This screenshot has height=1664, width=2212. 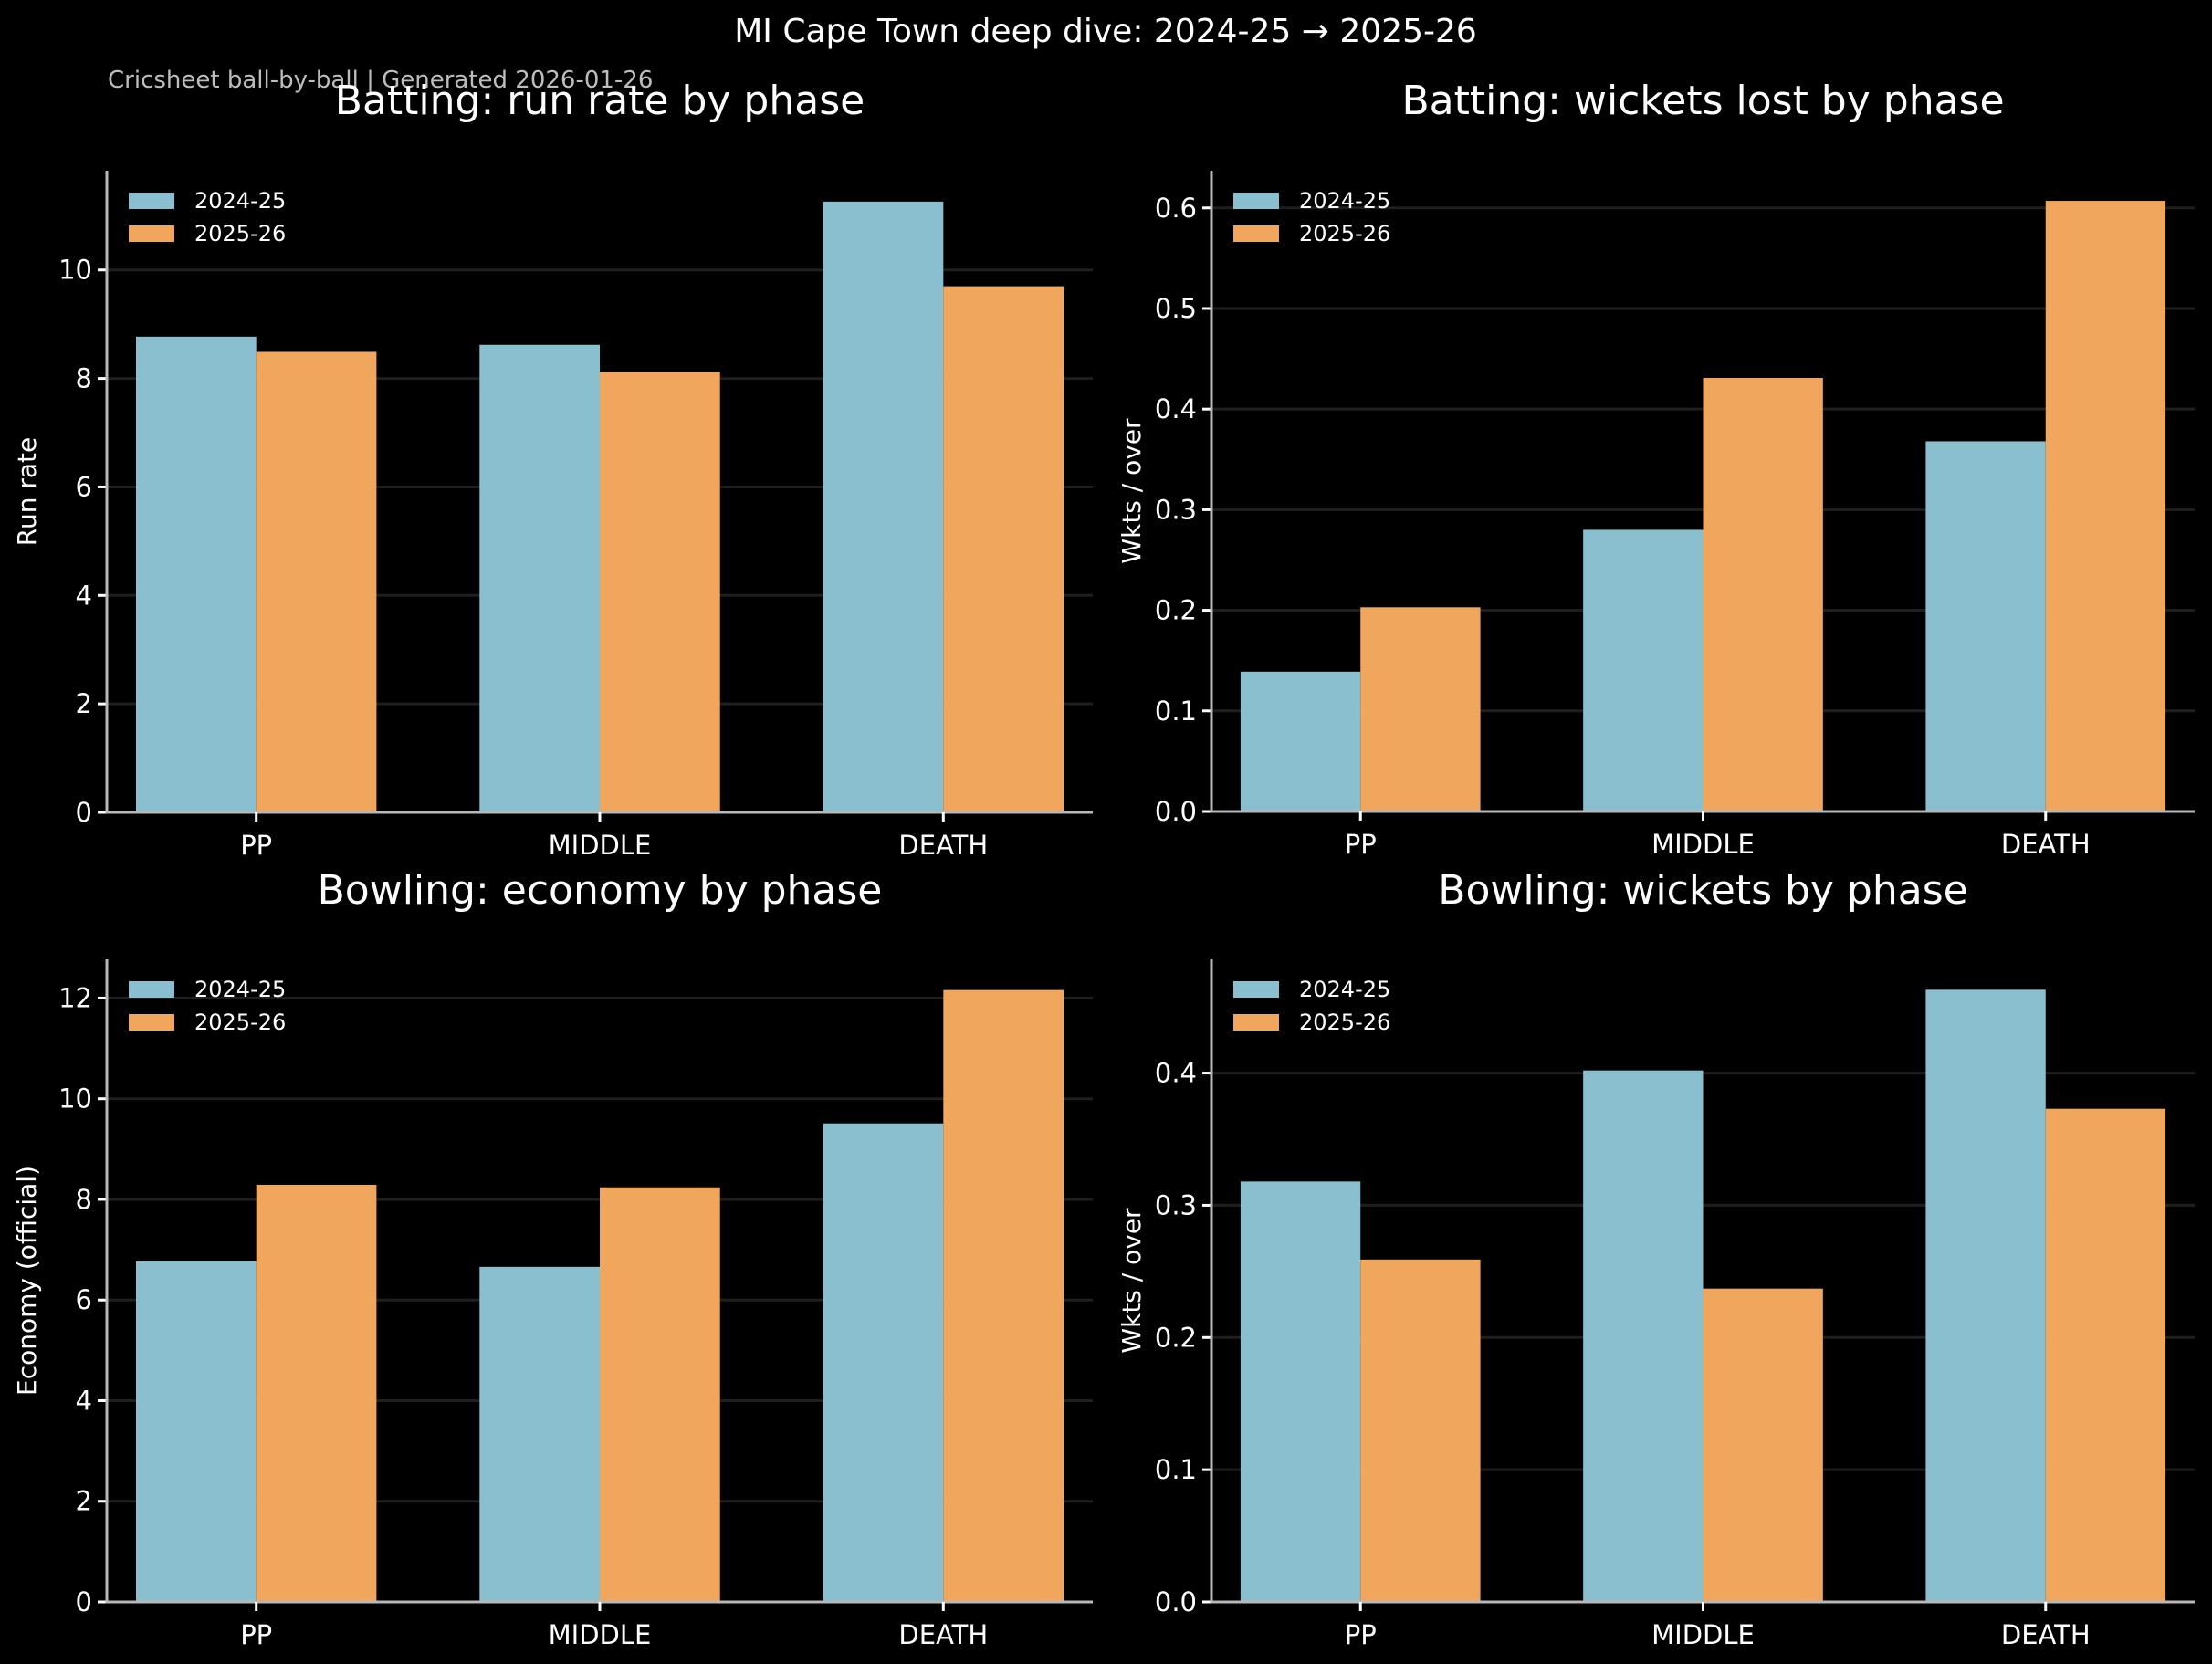 What do you see at coordinates (27, 491) in the screenshot?
I see `y-axis-label: Run rate` at bounding box center [27, 491].